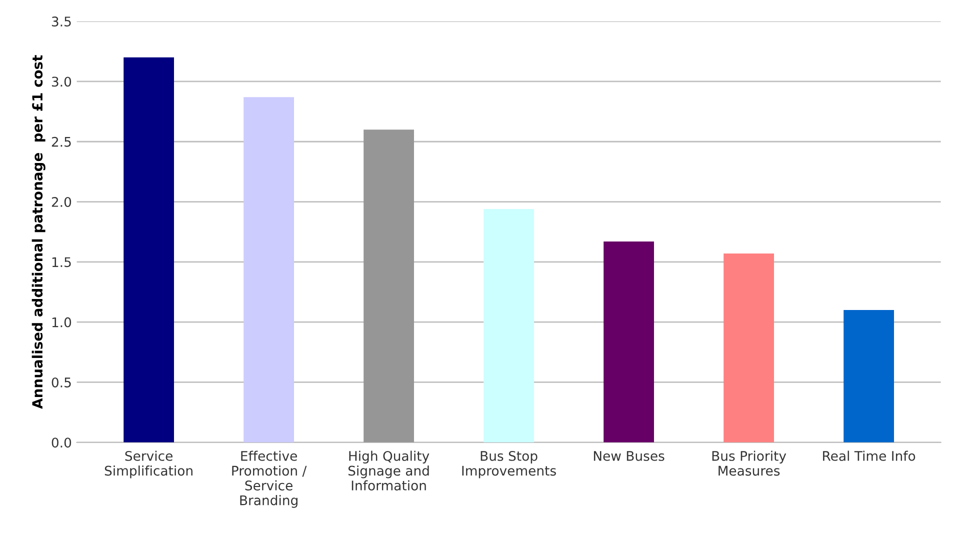  What do you see at coordinates (62, 443) in the screenshot?
I see `y-tick-label: 0.0` at bounding box center [62, 443].